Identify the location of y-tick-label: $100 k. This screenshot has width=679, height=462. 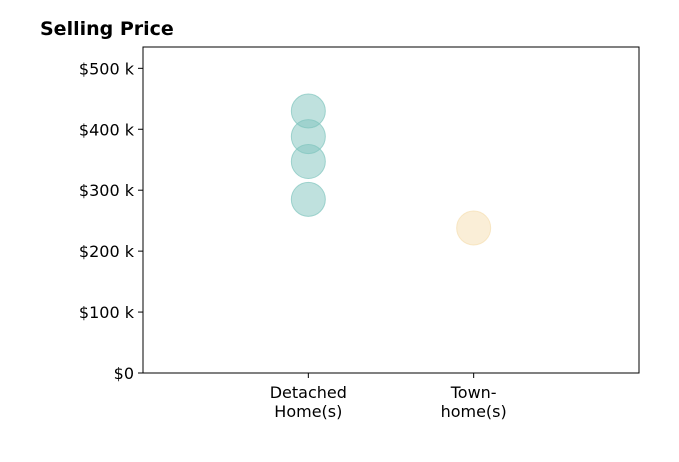
(107, 312).